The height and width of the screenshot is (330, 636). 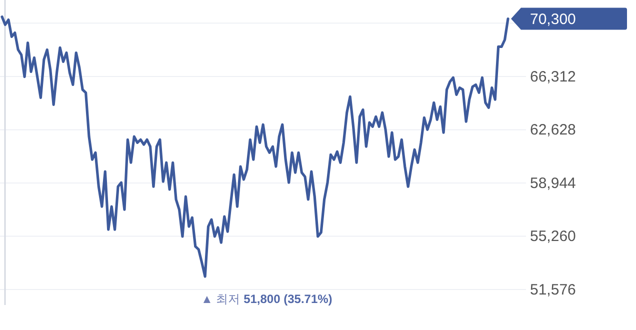 I want to click on y-tick-label: 55,260, so click(x=553, y=237).